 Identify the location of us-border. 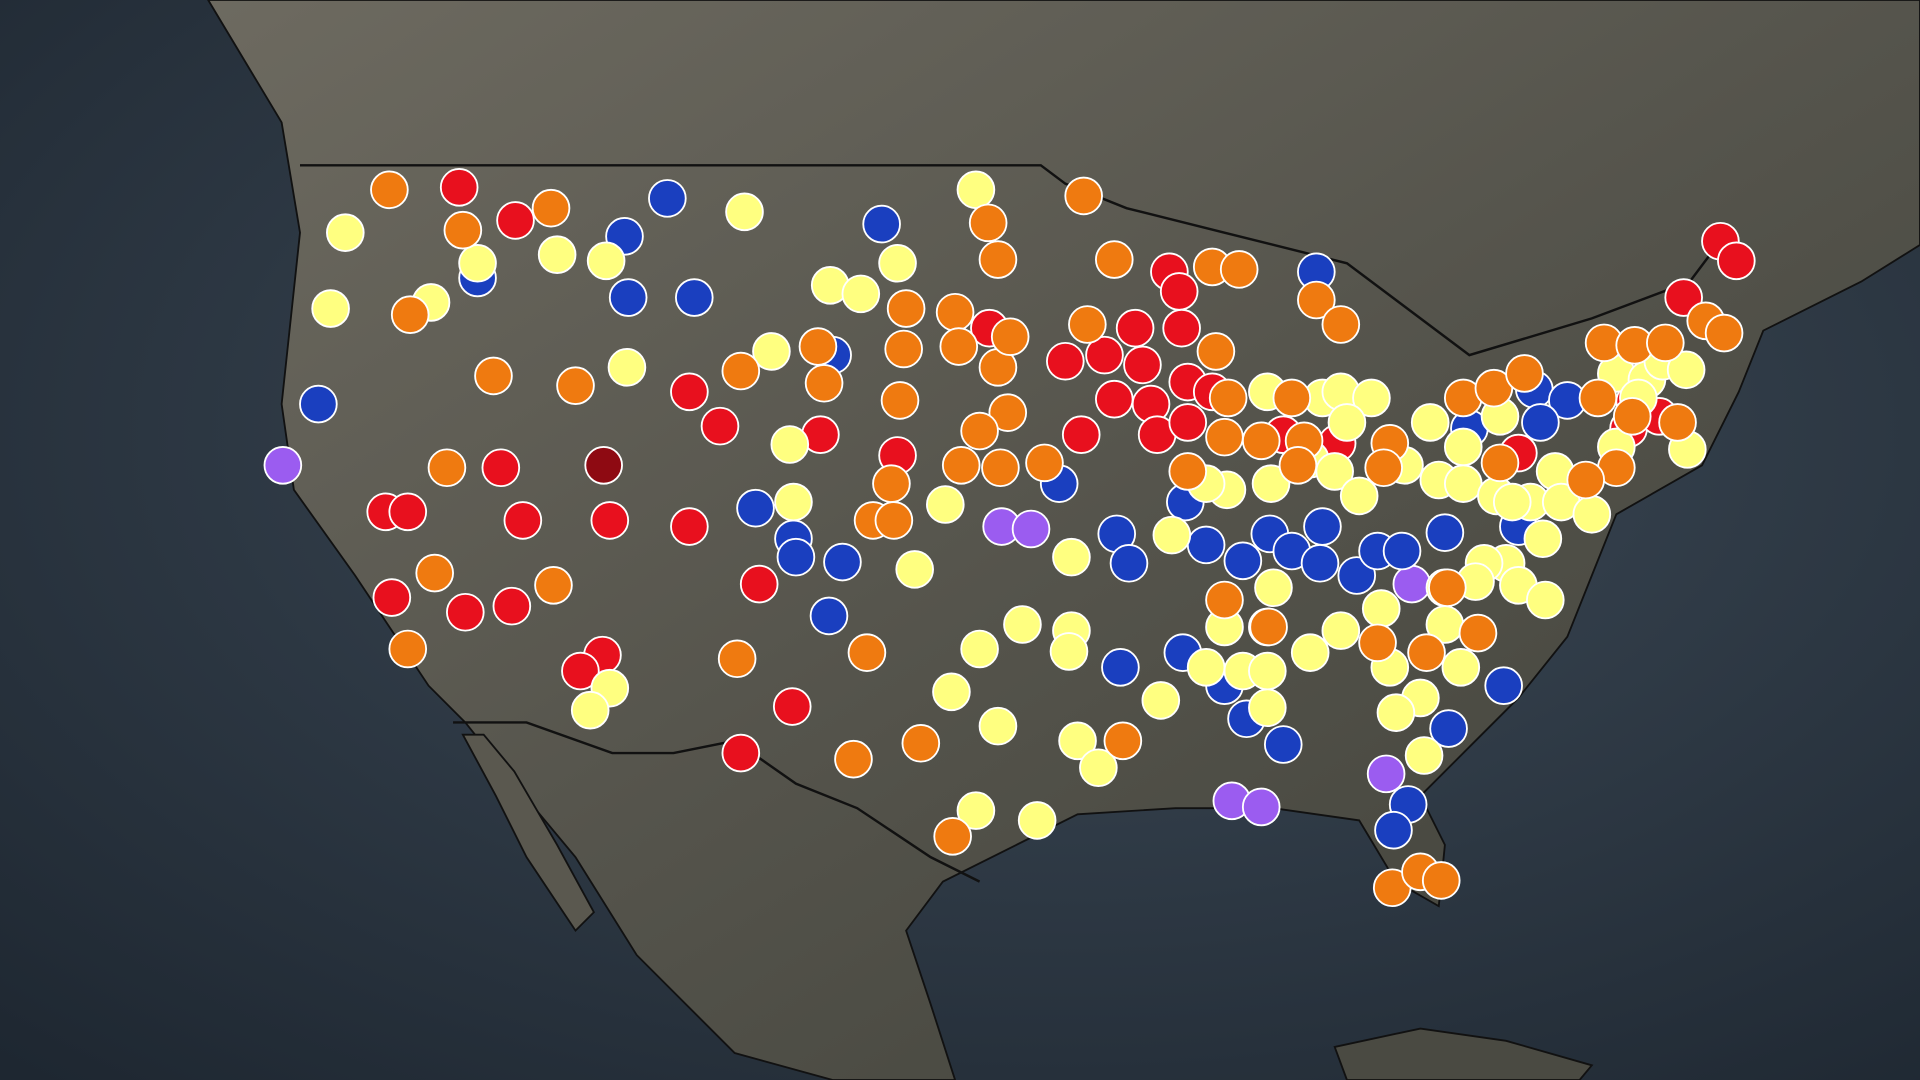
(1014, 260).